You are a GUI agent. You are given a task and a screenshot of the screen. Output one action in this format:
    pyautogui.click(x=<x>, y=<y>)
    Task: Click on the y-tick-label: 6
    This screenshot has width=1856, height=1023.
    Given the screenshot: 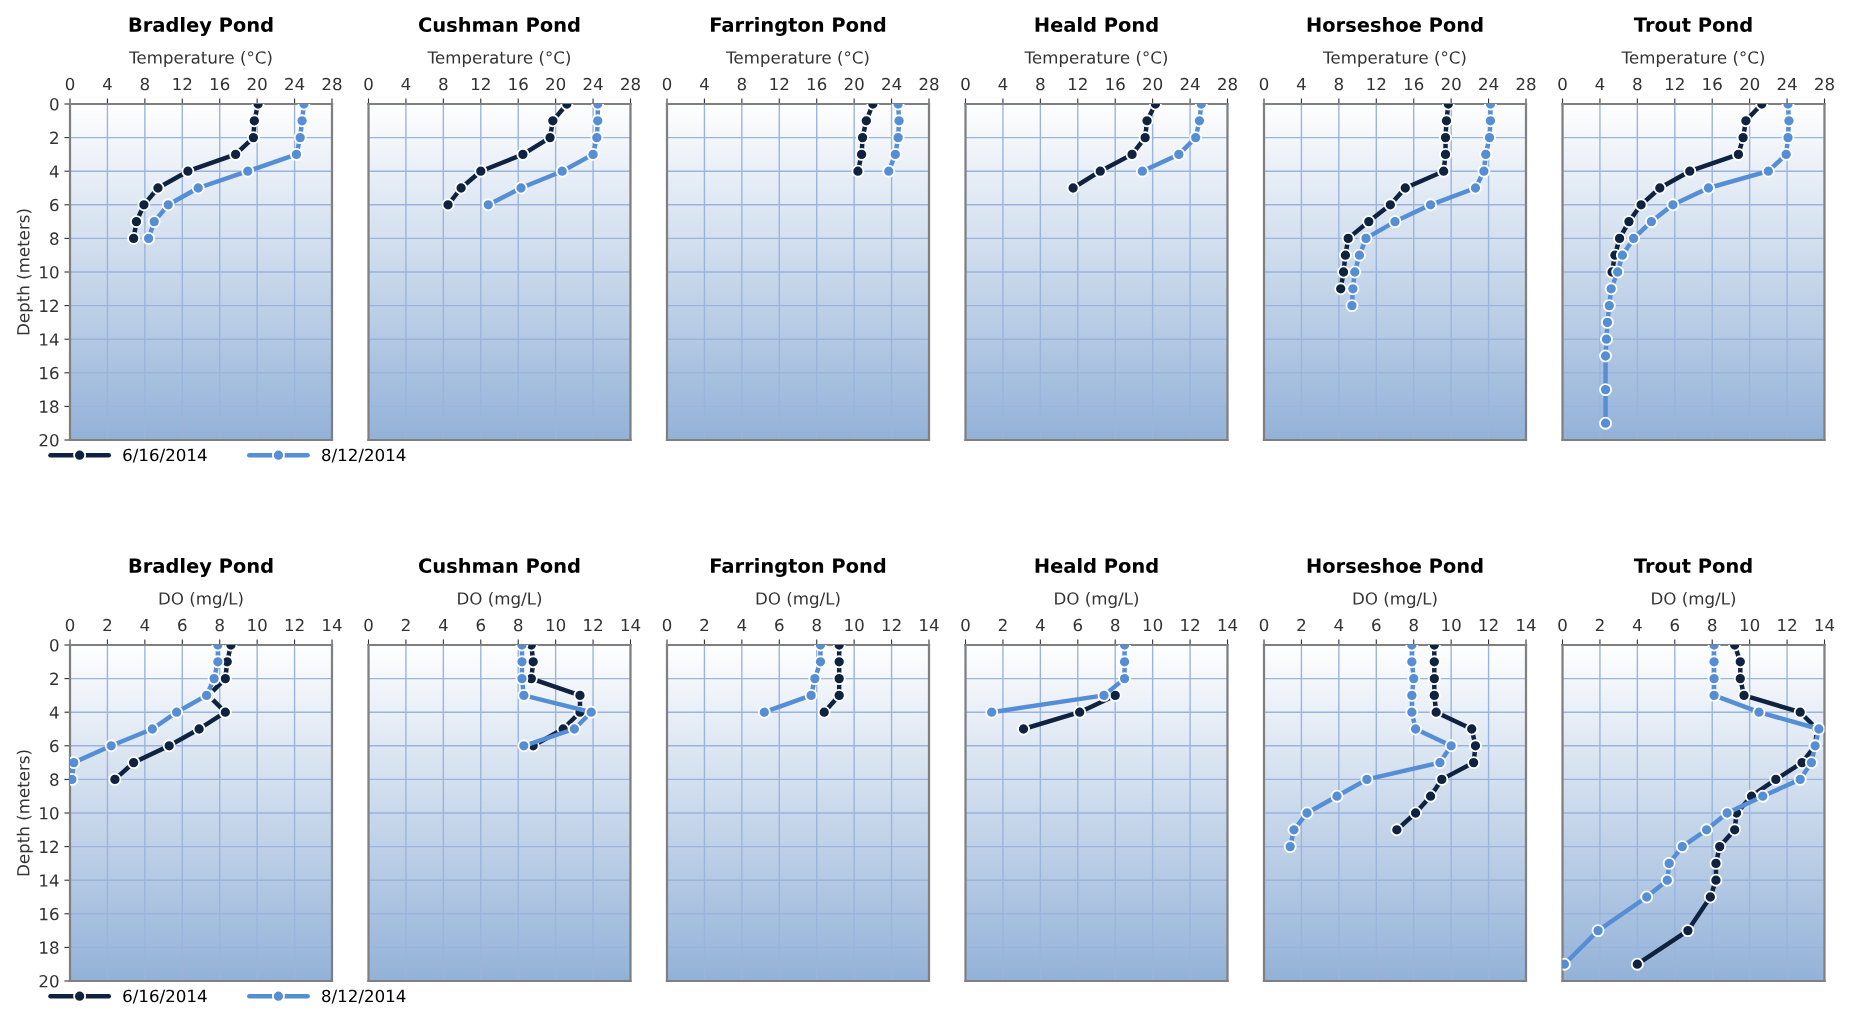 What is the action you would take?
    pyautogui.click(x=54, y=746)
    